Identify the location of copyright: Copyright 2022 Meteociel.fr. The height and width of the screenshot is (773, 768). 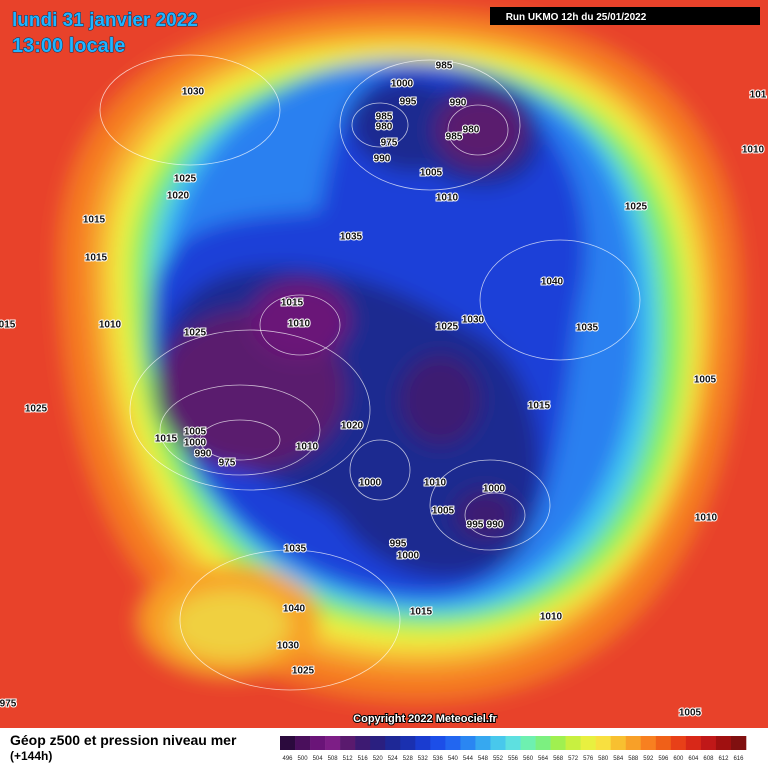
(425, 719).